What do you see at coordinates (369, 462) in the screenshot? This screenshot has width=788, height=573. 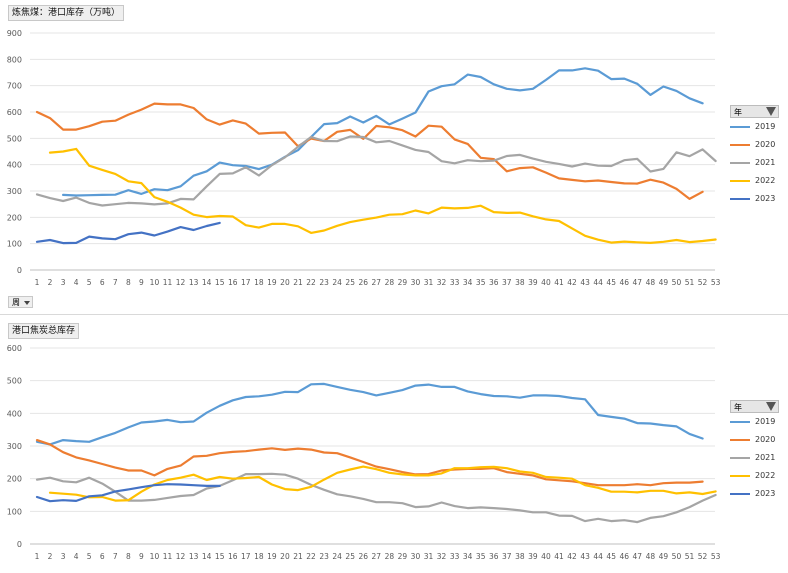 I see `series-line-2020` at bounding box center [369, 462].